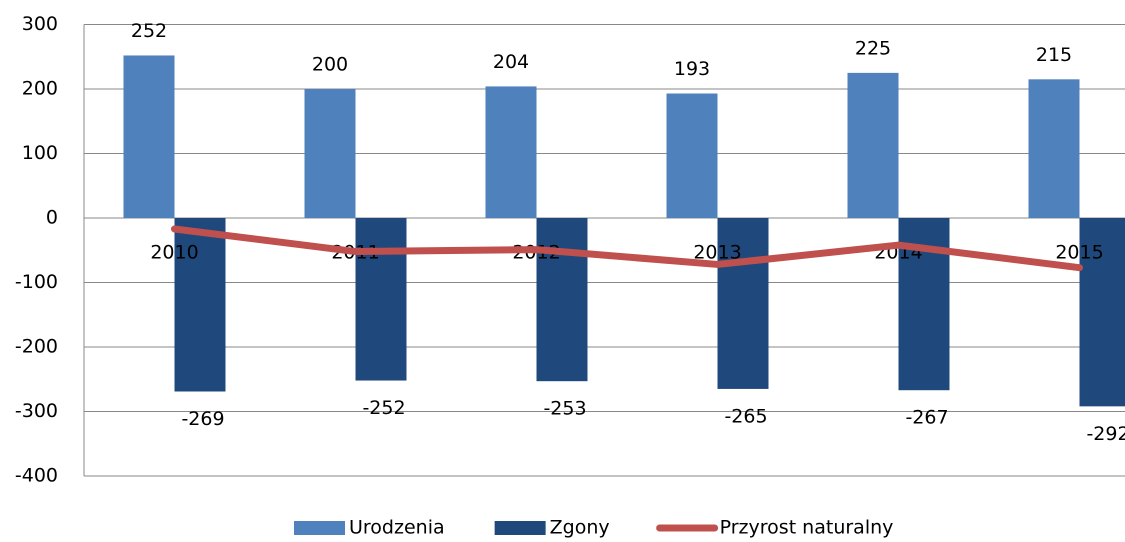  What do you see at coordinates (40, 153) in the screenshot?
I see `y-tick-label: 100` at bounding box center [40, 153].